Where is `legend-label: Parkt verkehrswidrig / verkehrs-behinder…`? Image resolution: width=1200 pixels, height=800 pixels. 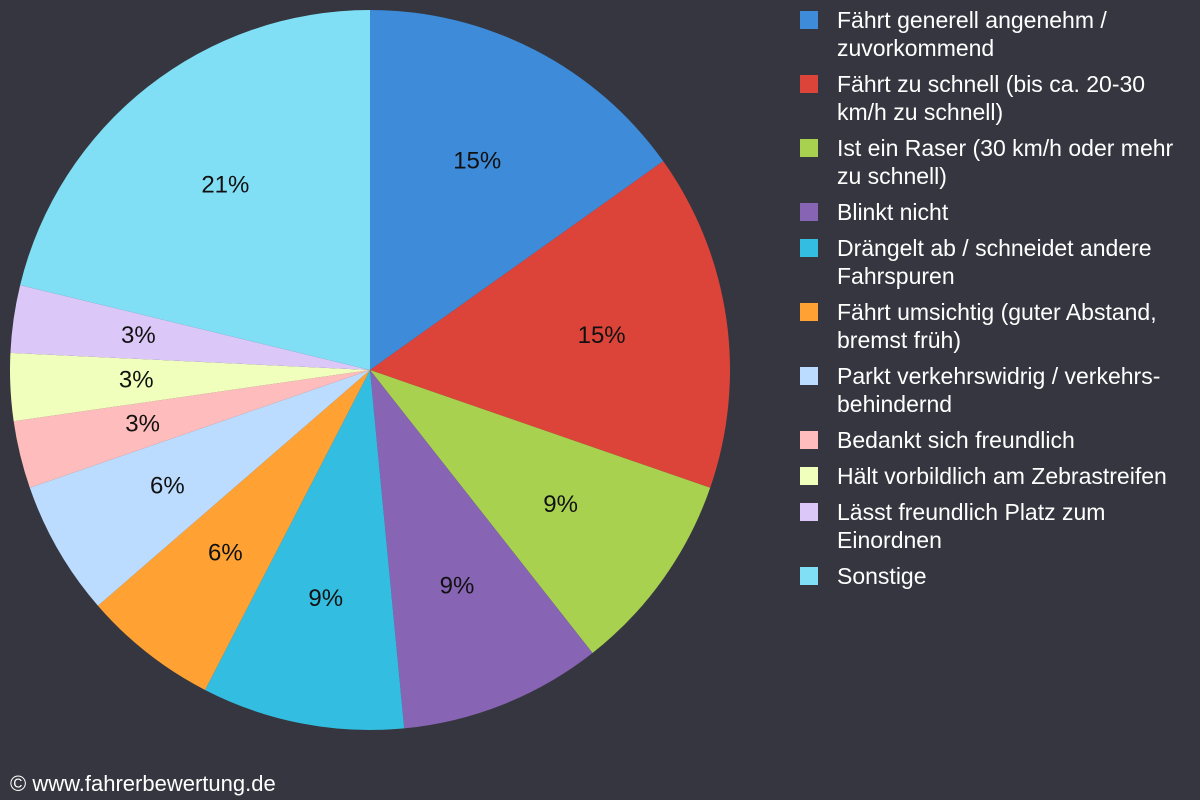
legend-label: Parkt verkehrswidrig / verkehrs-behinder… is located at coordinates (999, 390).